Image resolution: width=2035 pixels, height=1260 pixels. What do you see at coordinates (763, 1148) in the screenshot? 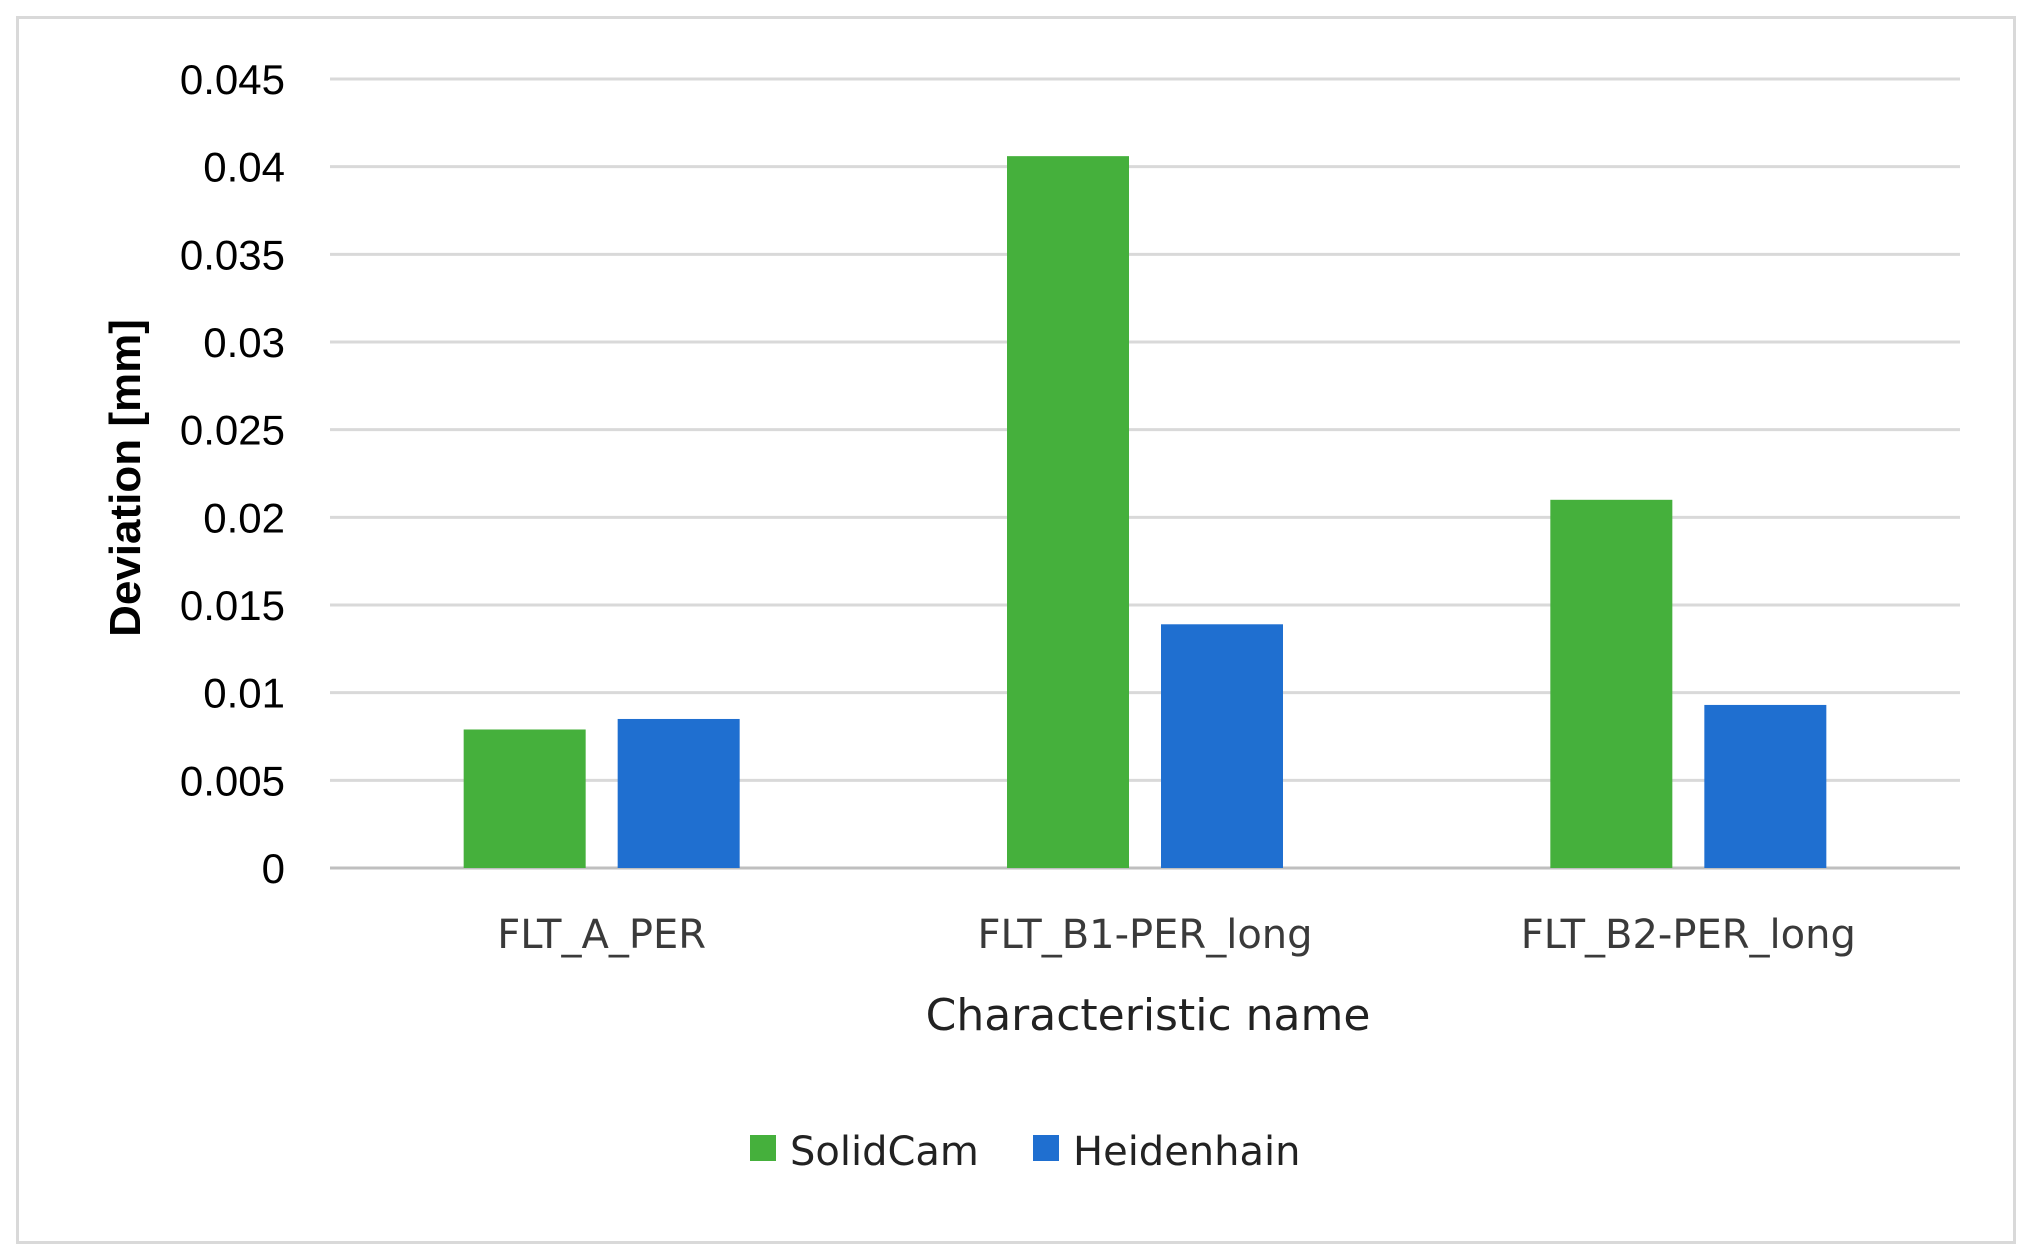
I see `legend-swatch-solidcam` at bounding box center [763, 1148].